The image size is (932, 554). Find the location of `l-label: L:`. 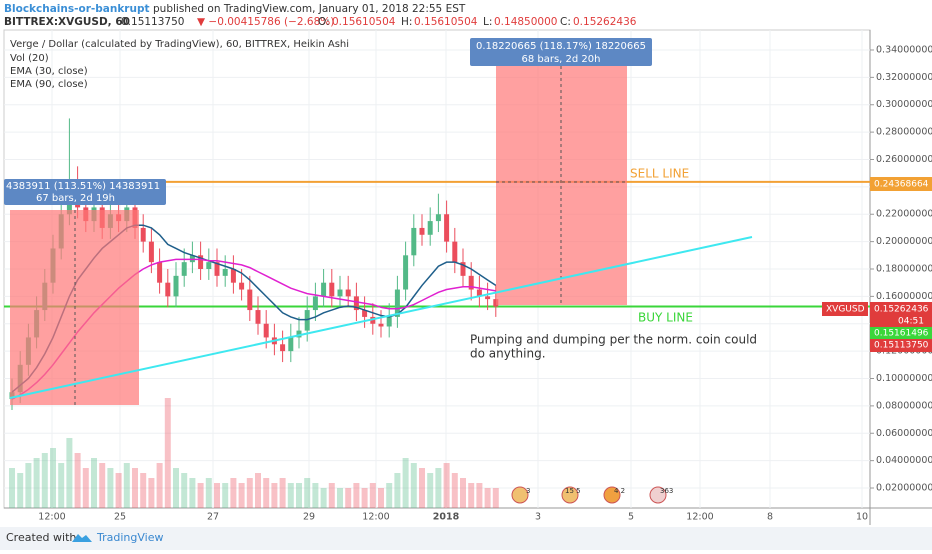

l-label: L: is located at coordinates (487, 22).